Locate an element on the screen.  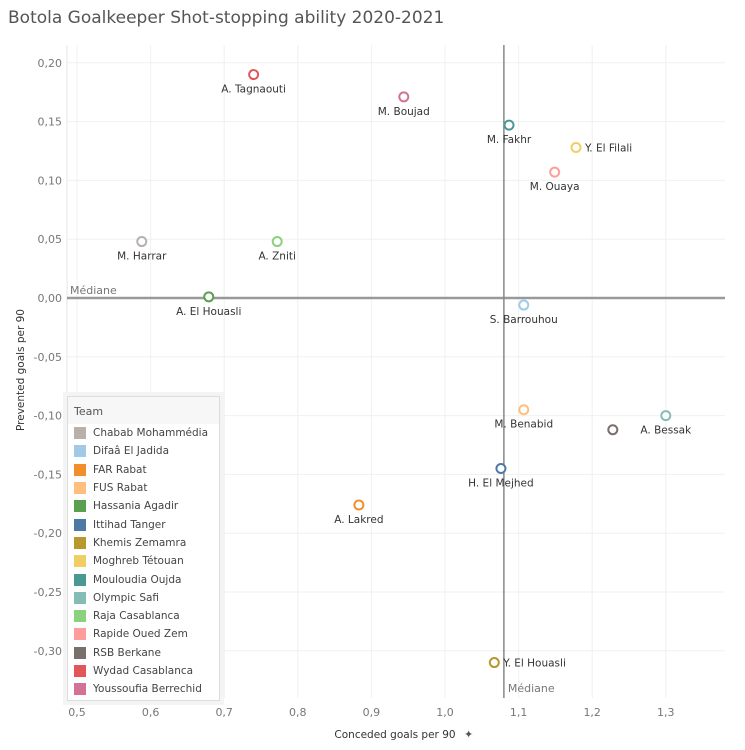
legend-item: Olympic Safi is located at coordinates (143, 598).